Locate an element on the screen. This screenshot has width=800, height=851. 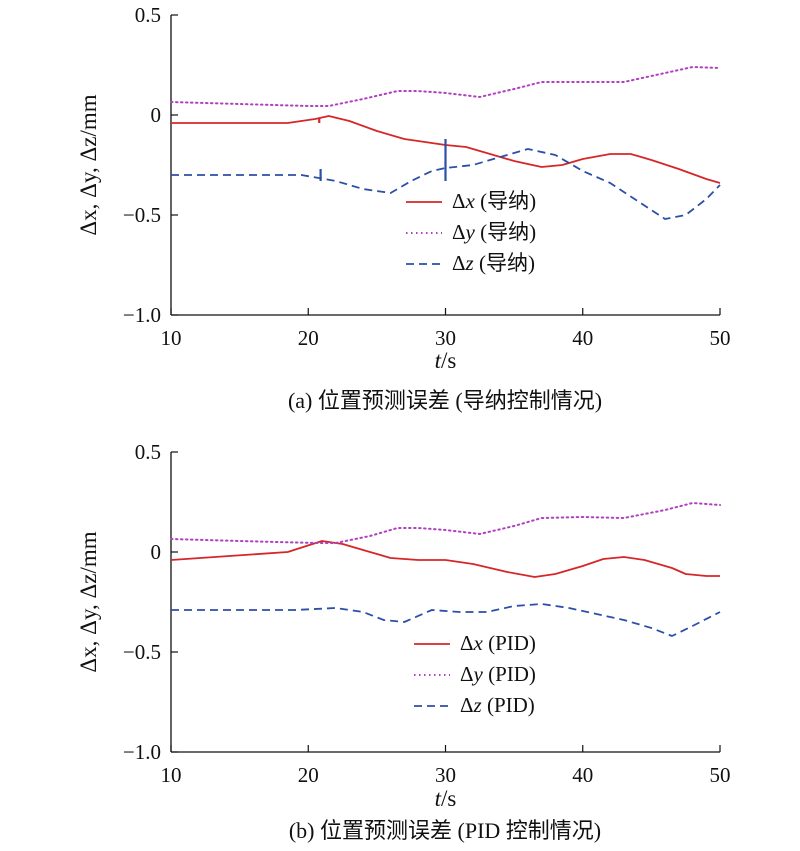
legend-label-z: Δz (PID) is located at coordinates (497, 705).